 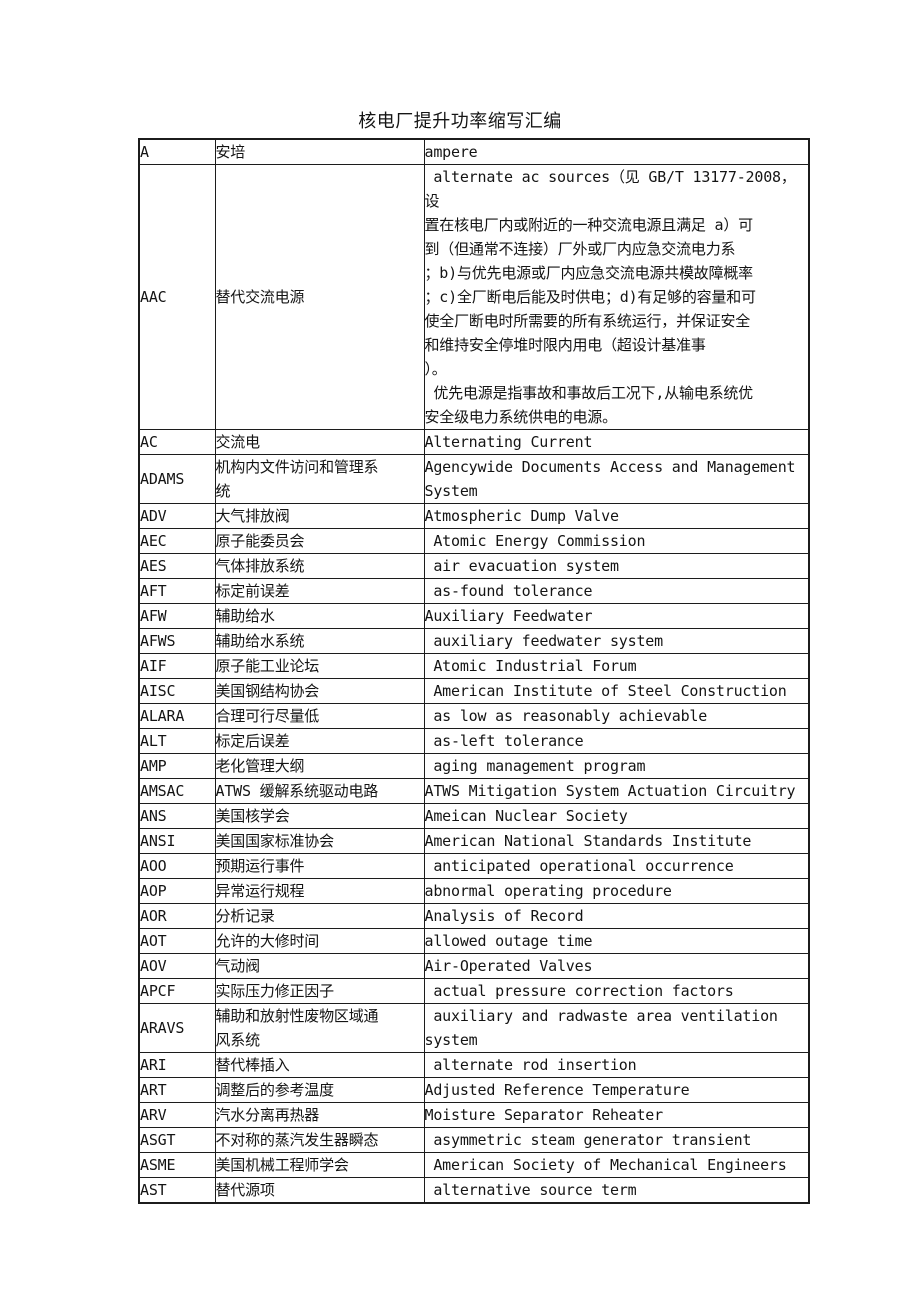 What do you see at coordinates (177, 816) in the screenshot?
I see `abbr-cell: ANS` at bounding box center [177, 816].